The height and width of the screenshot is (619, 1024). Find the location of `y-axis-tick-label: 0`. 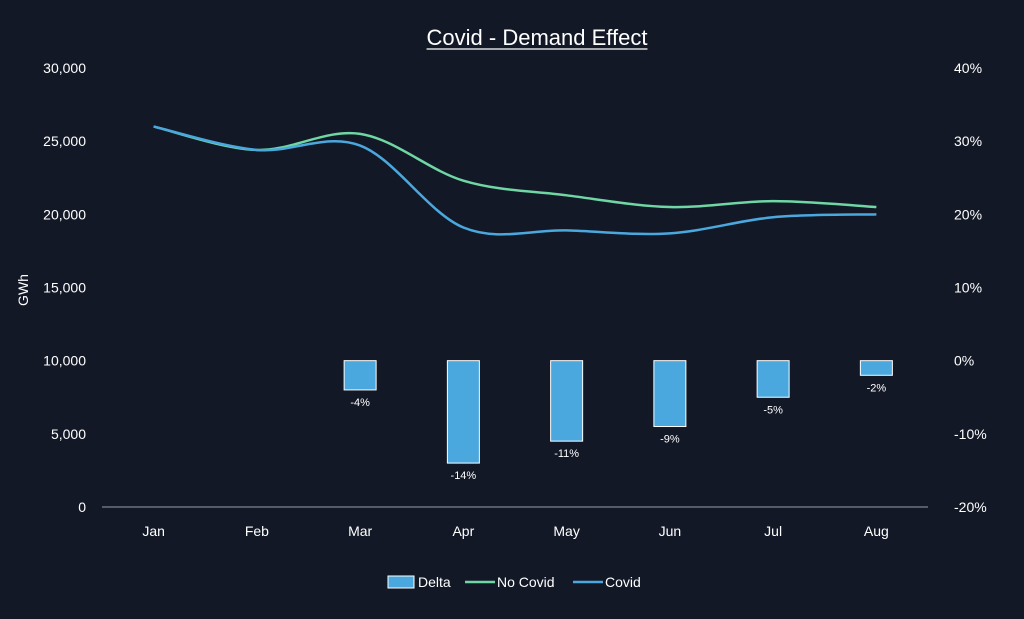

y-axis-tick-label: 0 is located at coordinates (82, 507).